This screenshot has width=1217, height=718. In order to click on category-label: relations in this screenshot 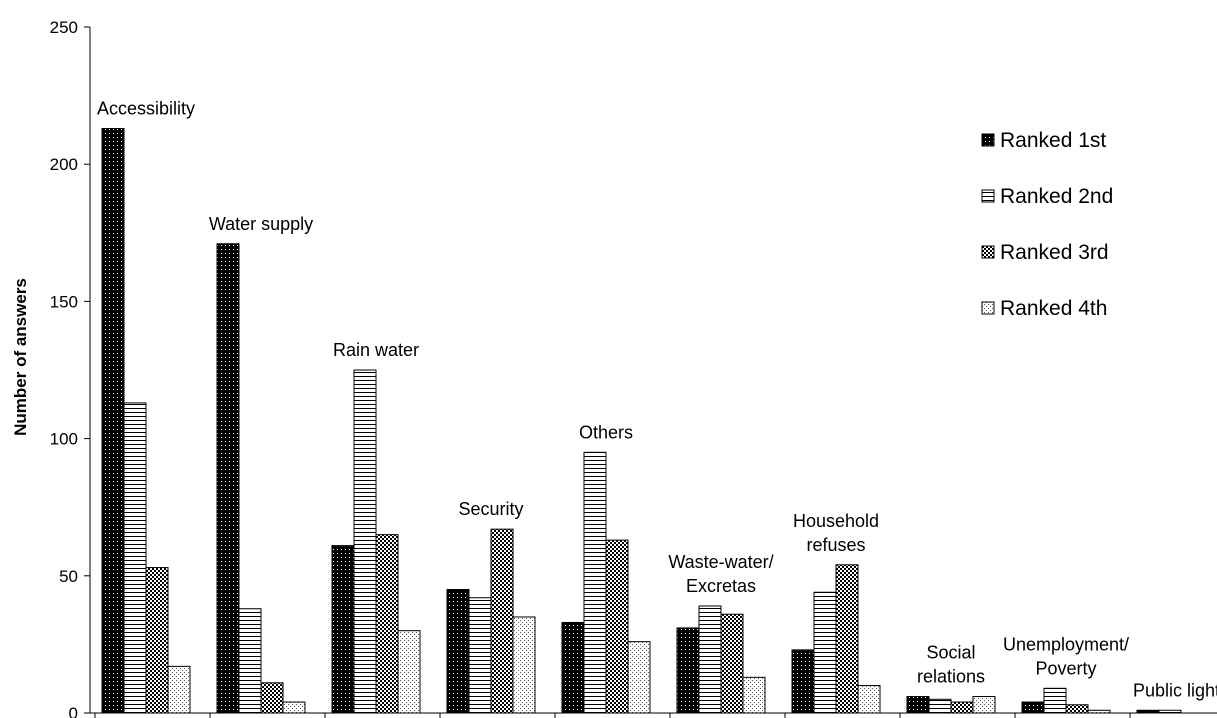, I will do `click(951, 677)`.